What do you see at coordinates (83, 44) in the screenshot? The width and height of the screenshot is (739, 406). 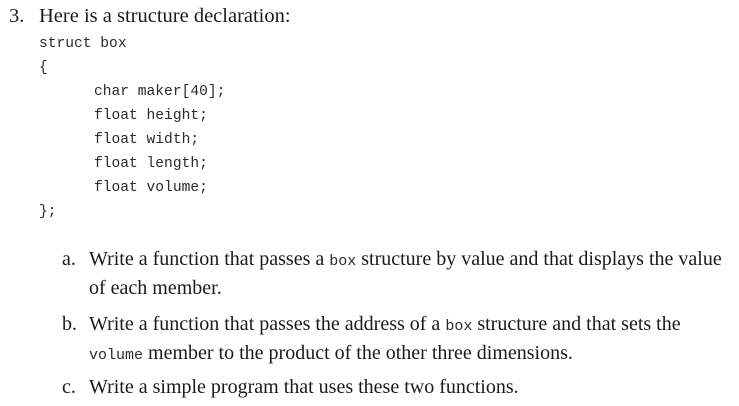 I see `code-line: struct box` at bounding box center [83, 44].